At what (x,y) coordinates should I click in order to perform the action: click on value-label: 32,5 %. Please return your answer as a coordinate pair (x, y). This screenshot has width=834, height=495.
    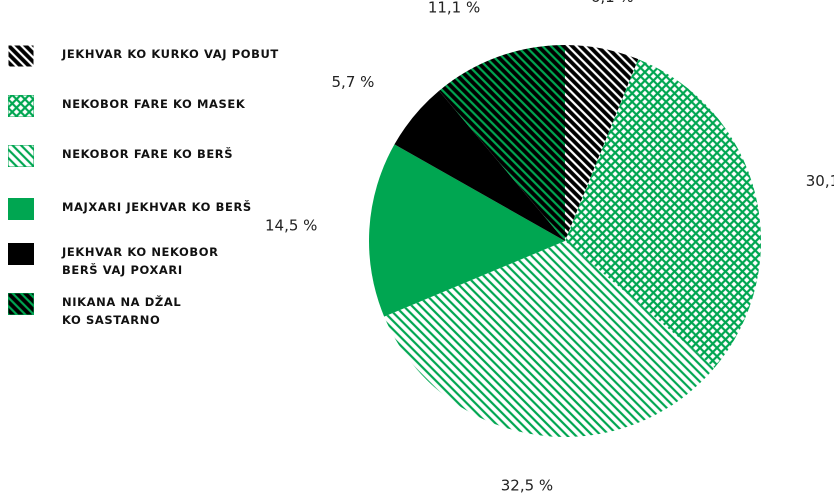
    Looking at the image, I should click on (527, 486).